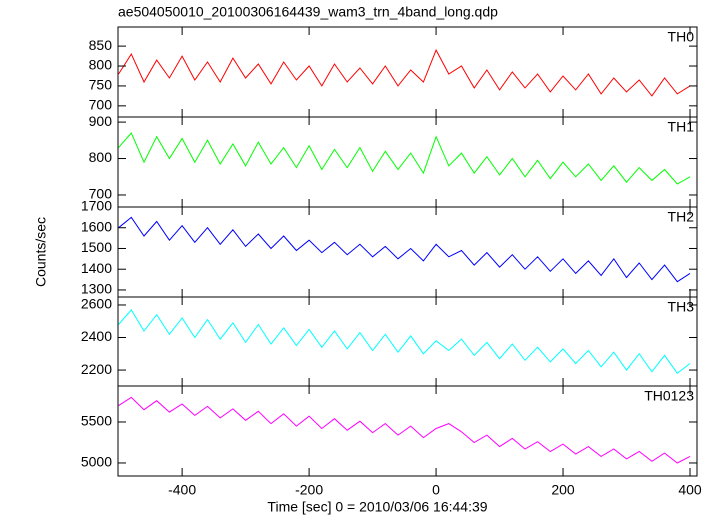 The image size is (717, 516). Describe the element at coordinates (41, 252) in the screenshot. I see `y-axis-label: Counts/sec` at that location.